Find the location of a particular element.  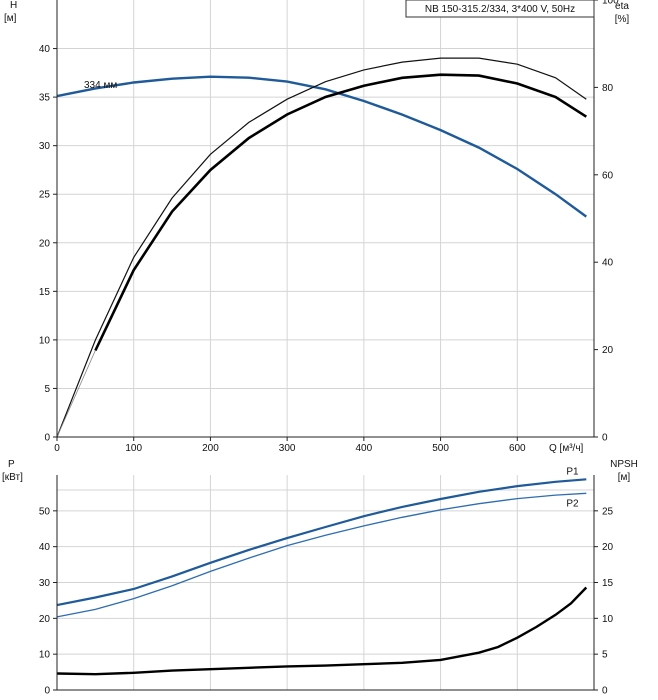

curve-annotation-334: 334 мм is located at coordinates (100, 85).